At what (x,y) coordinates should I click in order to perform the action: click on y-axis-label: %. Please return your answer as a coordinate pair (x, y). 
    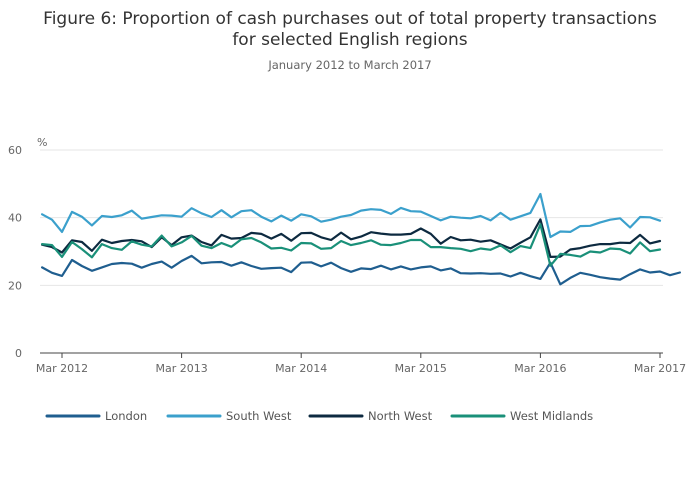
    Looking at the image, I should click on (42, 142).